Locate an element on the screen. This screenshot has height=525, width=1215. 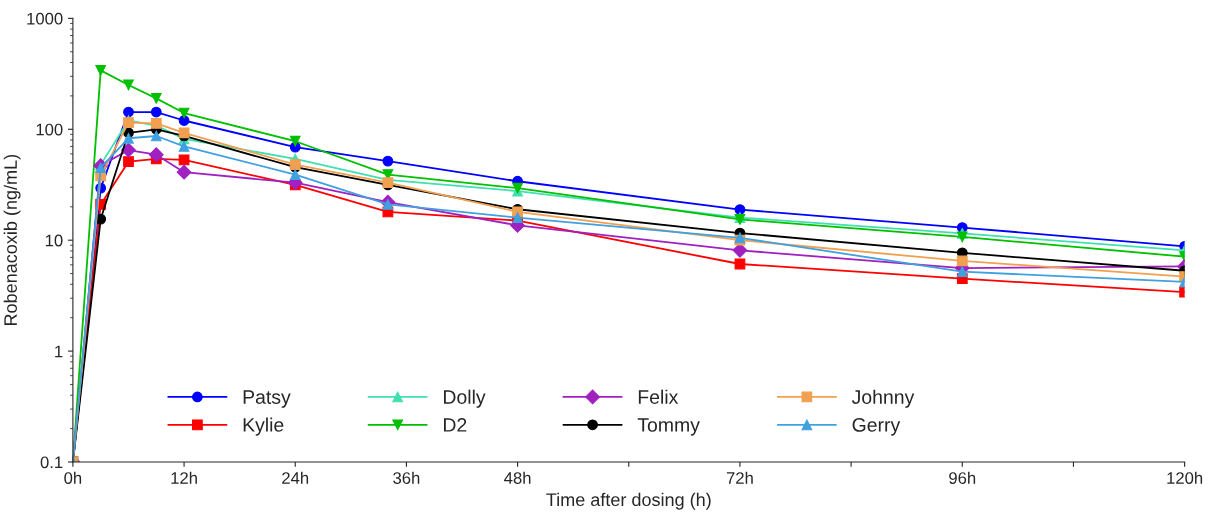
legend-label: Kylie is located at coordinates (263, 426).